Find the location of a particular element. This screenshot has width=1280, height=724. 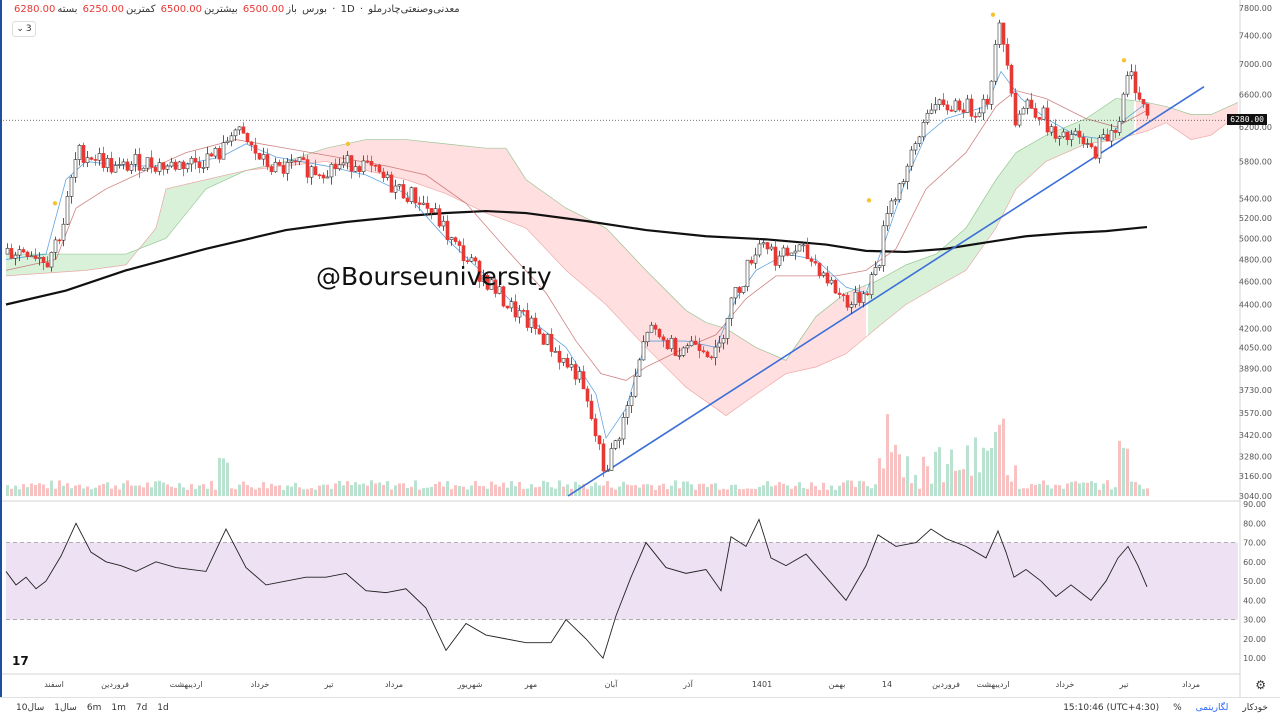

time-tick-label: مهر is located at coordinates (530, 684).